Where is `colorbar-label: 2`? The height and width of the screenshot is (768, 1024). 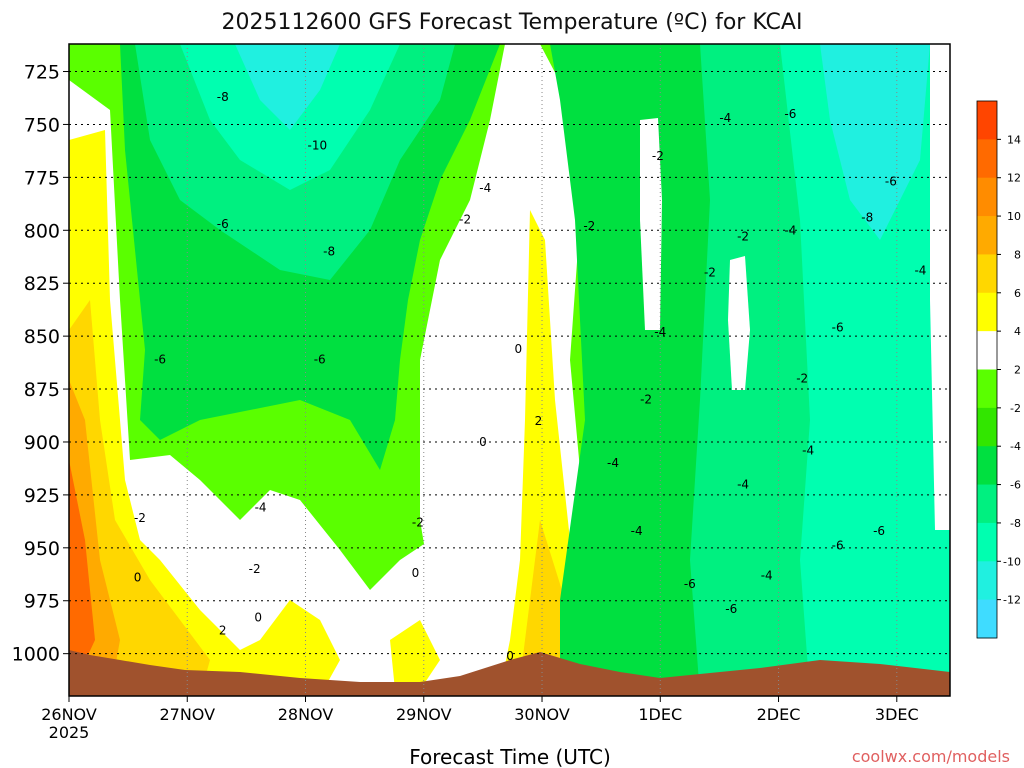
colorbar-label: 2 is located at coordinates (1017, 370).